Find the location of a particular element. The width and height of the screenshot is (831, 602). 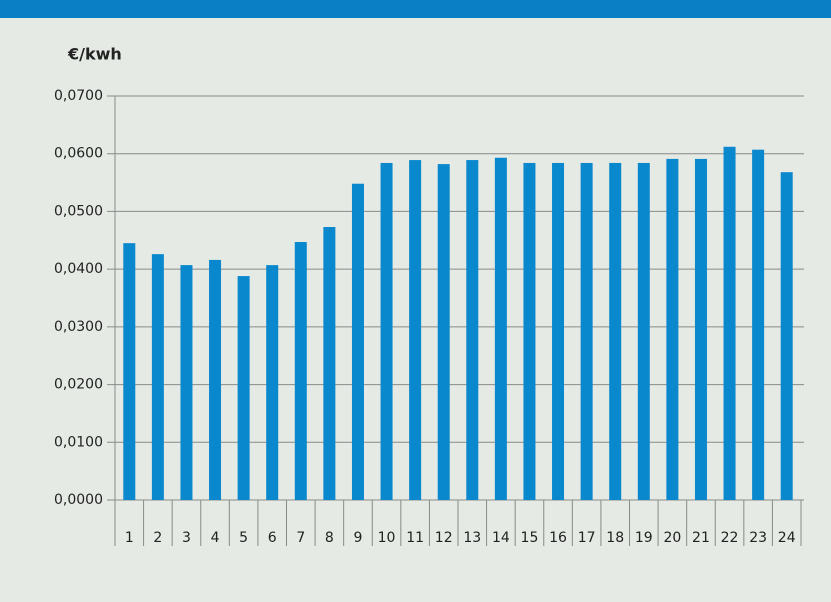

x-tick-label: 20 is located at coordinates (672, 538).